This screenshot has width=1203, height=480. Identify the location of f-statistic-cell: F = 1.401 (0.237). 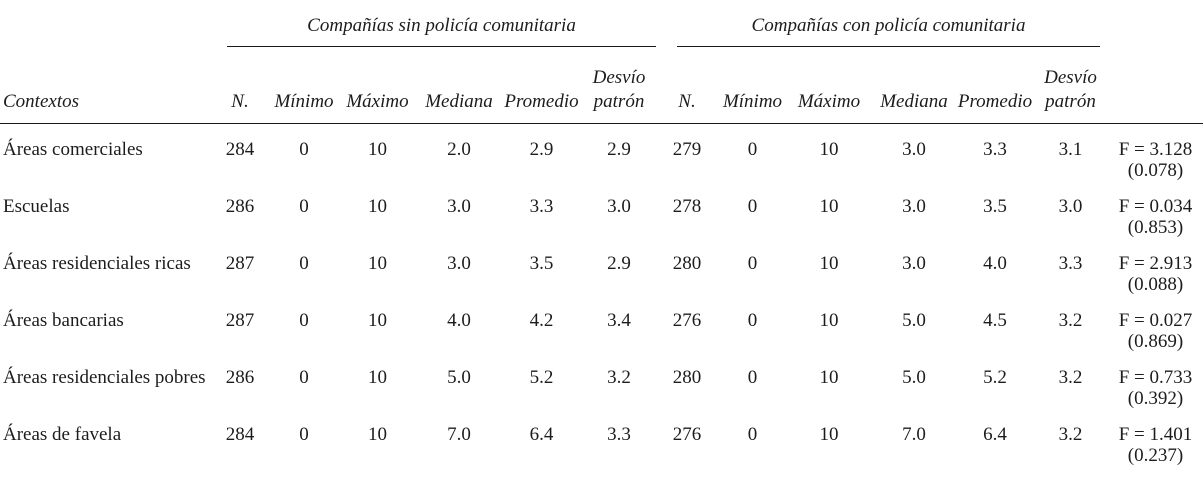
(1155, 437).